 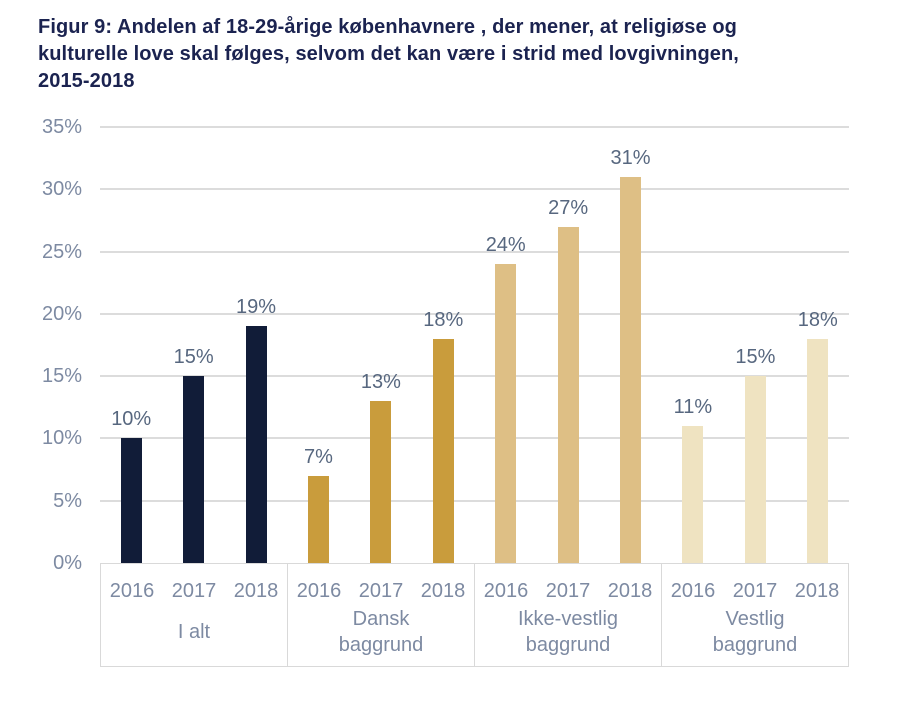 I want to click on y-axis-tick-label: 10%, so click(x=61, y=438).